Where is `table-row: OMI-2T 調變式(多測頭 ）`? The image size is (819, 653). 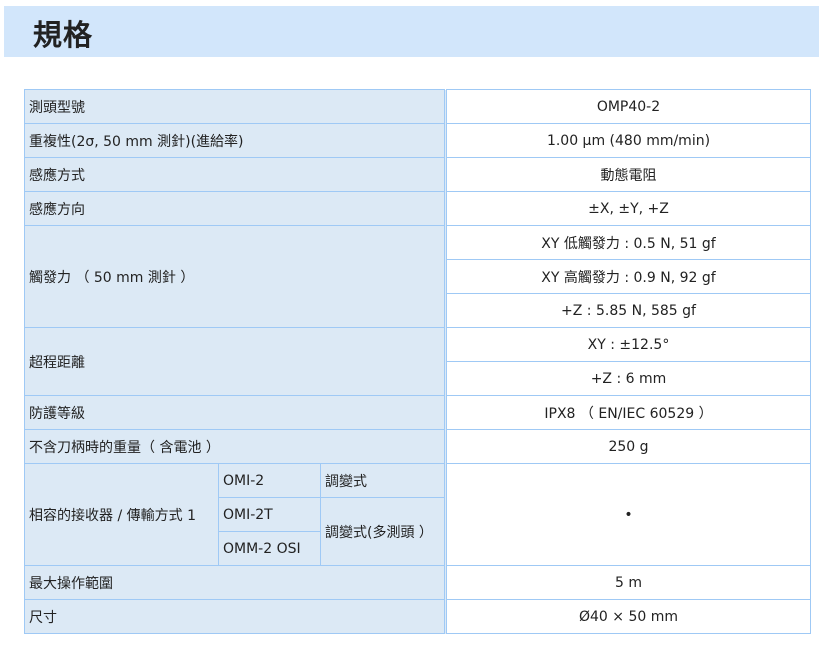
table-row: OMI-2T 調變式(多測頭 ） is located at coordinates (418, 531).